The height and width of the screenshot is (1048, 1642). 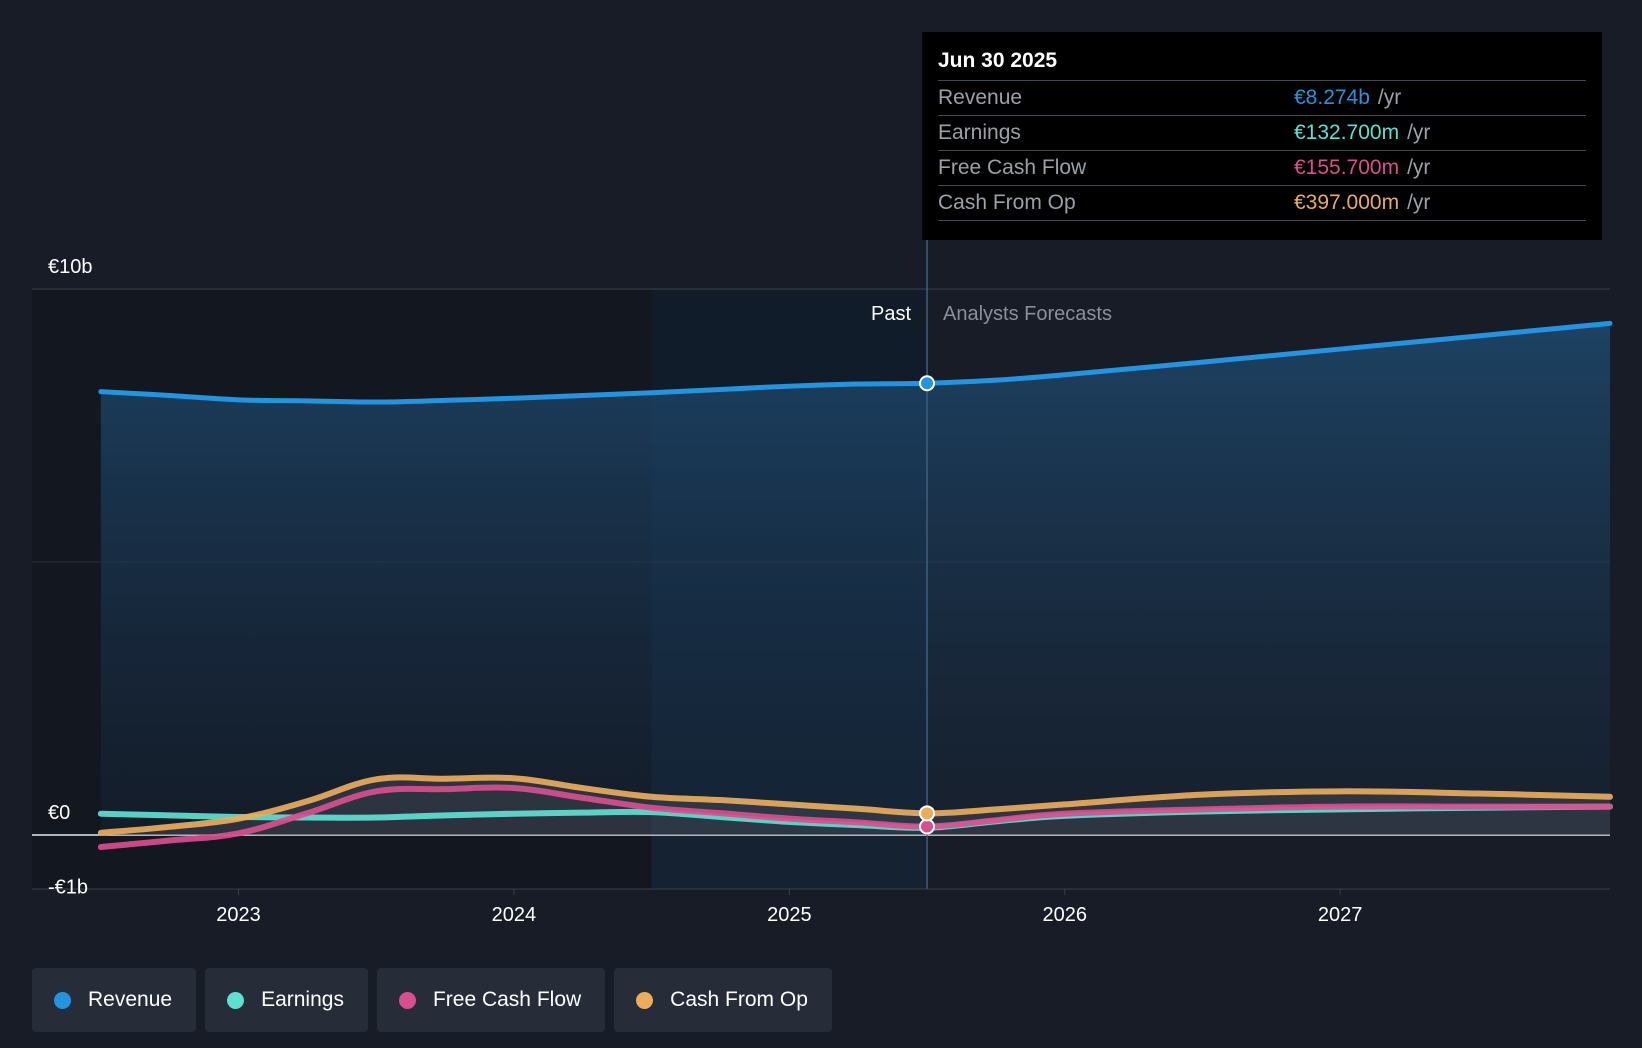 What do you see at coordinates (927, 813) in the screenshot?
I see `cash-from-op-marker` at bounding box center [927, 813].